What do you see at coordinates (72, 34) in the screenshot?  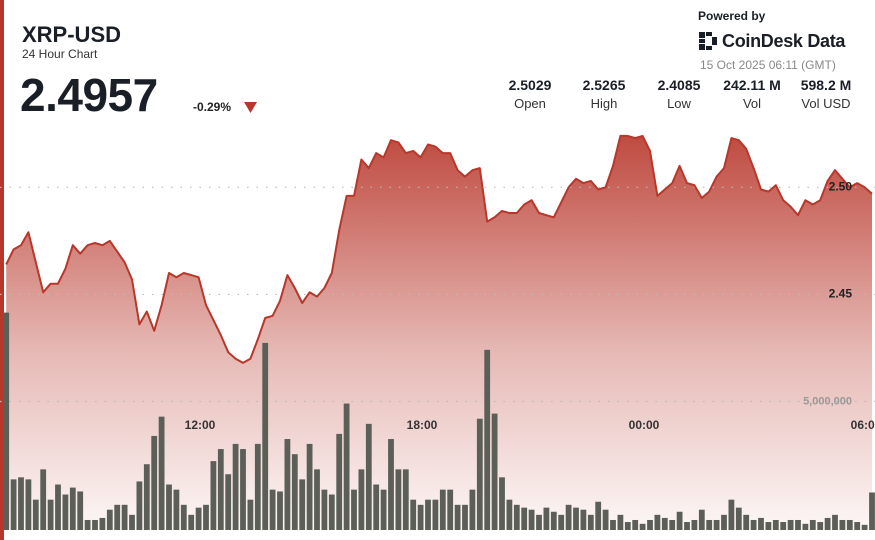 I see `chart-title: XRP-USD` at bounding box center [72, 34].